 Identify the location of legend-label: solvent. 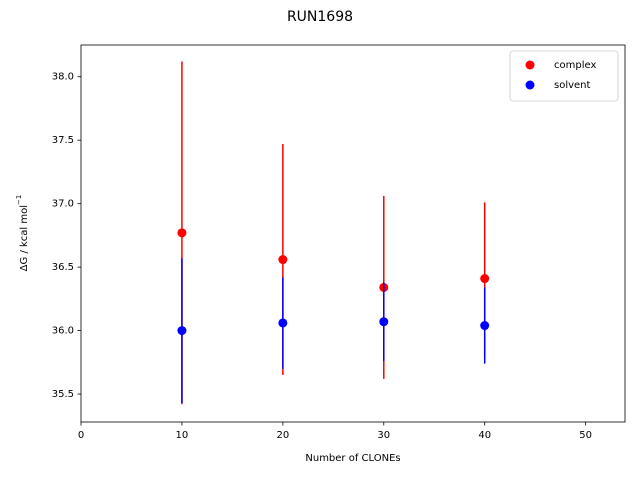
(572, 85).